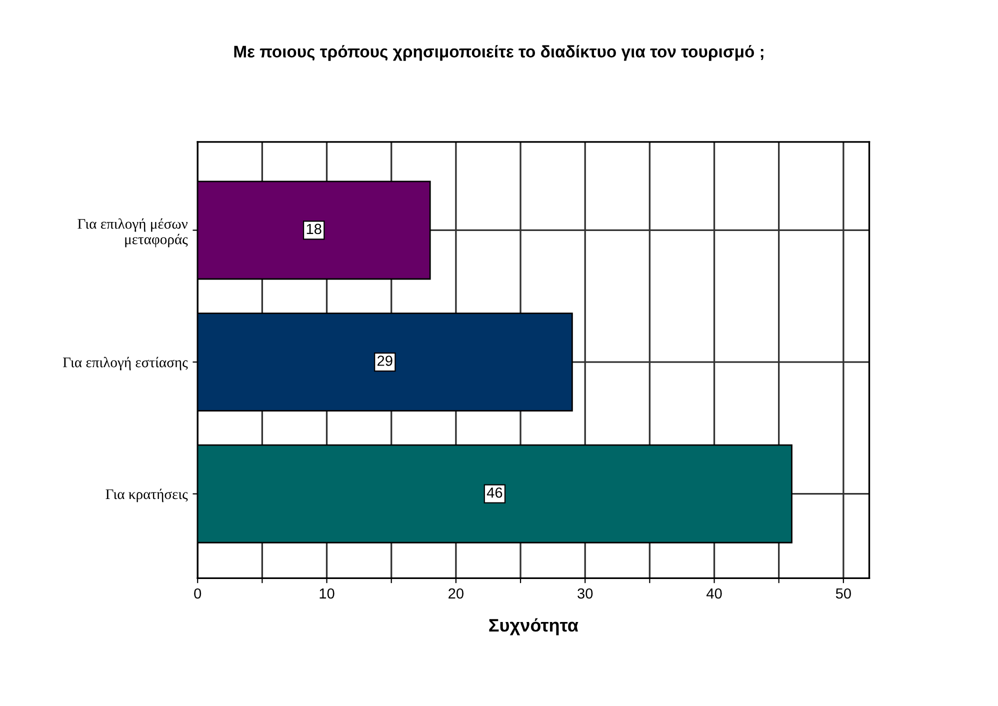  I want to click on data-label: 29, so click(385, 361).